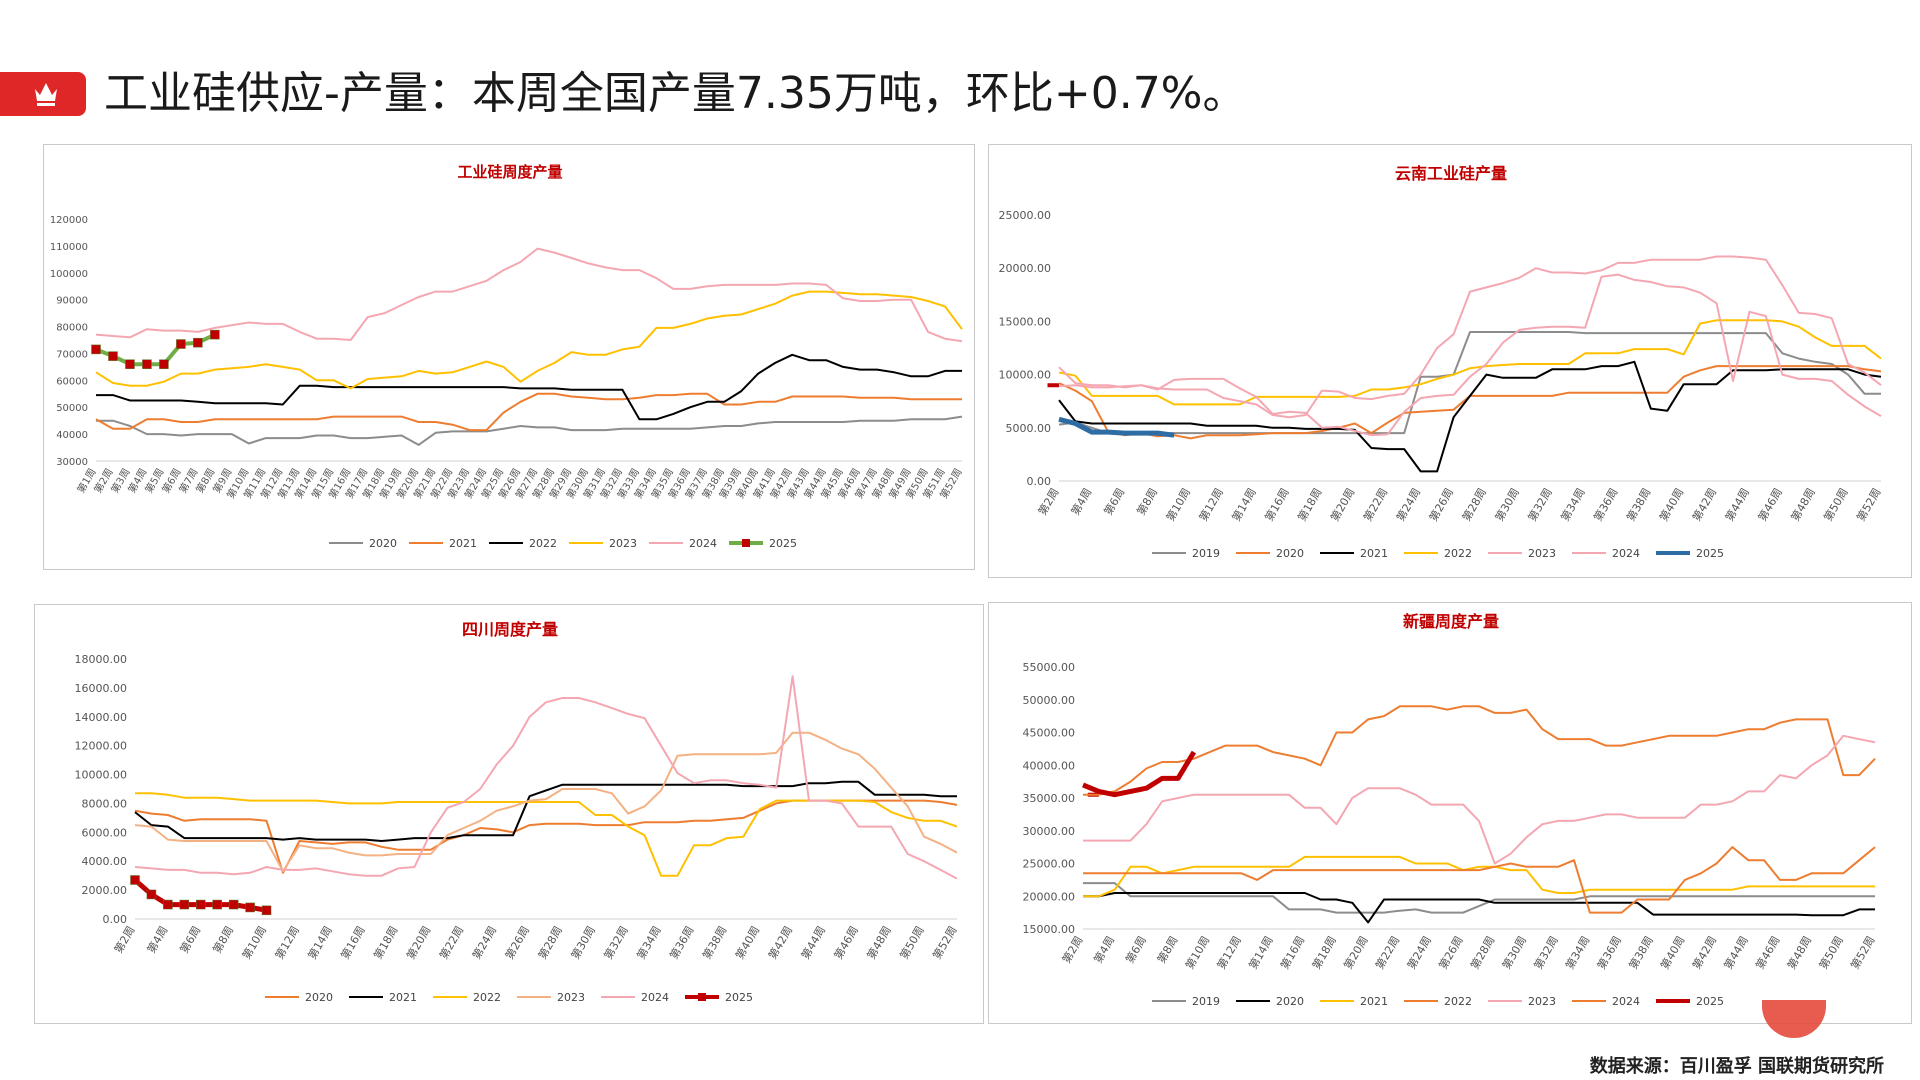 The height and width of the screenshot is (1080, 1920). What do you see at coordinates (72, 328) in the screenshot?
I see `y-tick-label: 80000` at bounding box center [72, 328].